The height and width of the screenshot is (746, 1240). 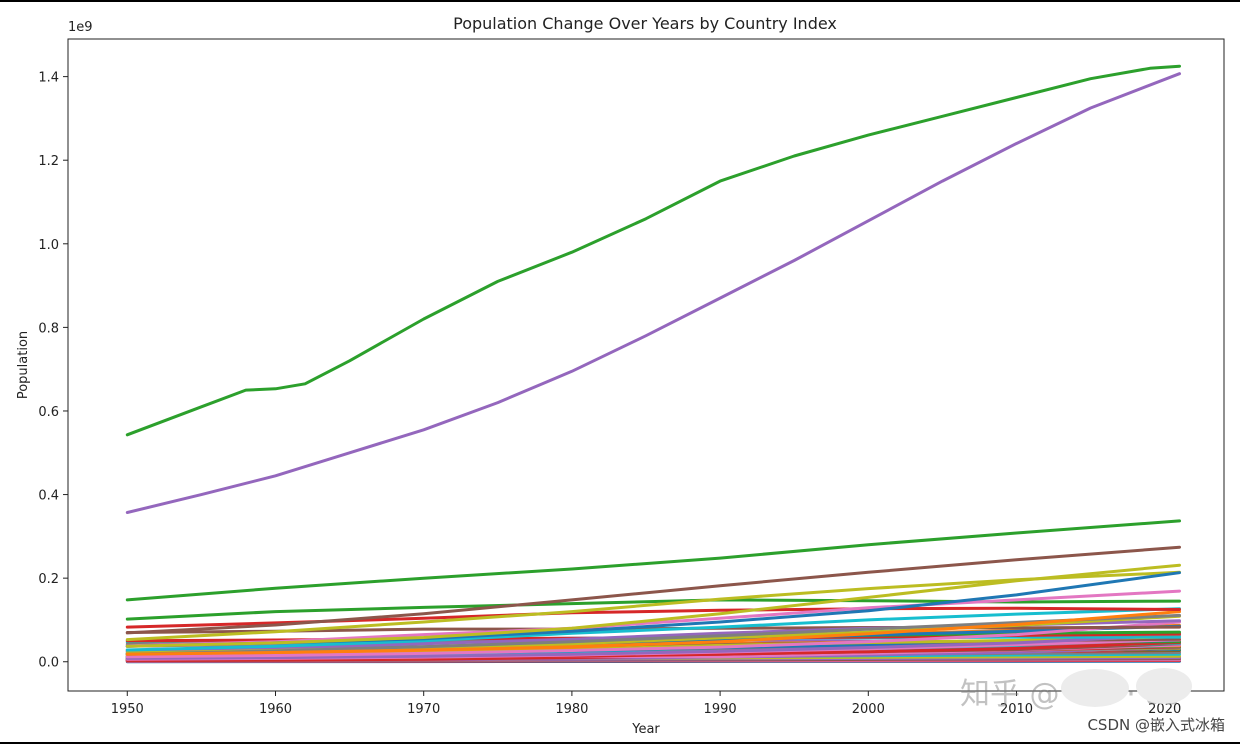 What do you see at coordinates (23, 365) in the screenshot?
I see `y-axis-label: Population` at bounding box center [23, 365].